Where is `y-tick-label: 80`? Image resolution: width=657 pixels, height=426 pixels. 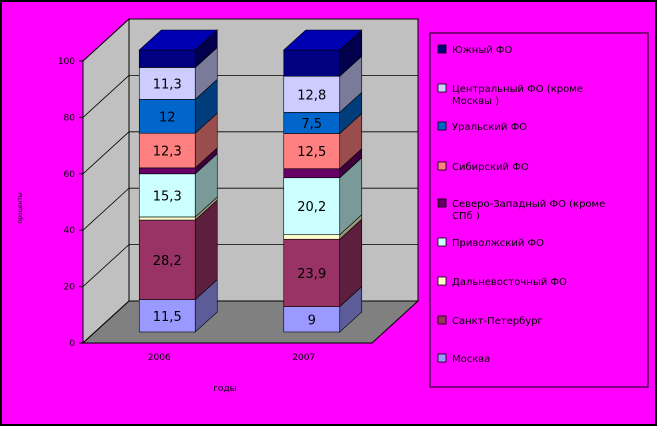
y-tick-label: 80 is located at coordinates (70, 118).